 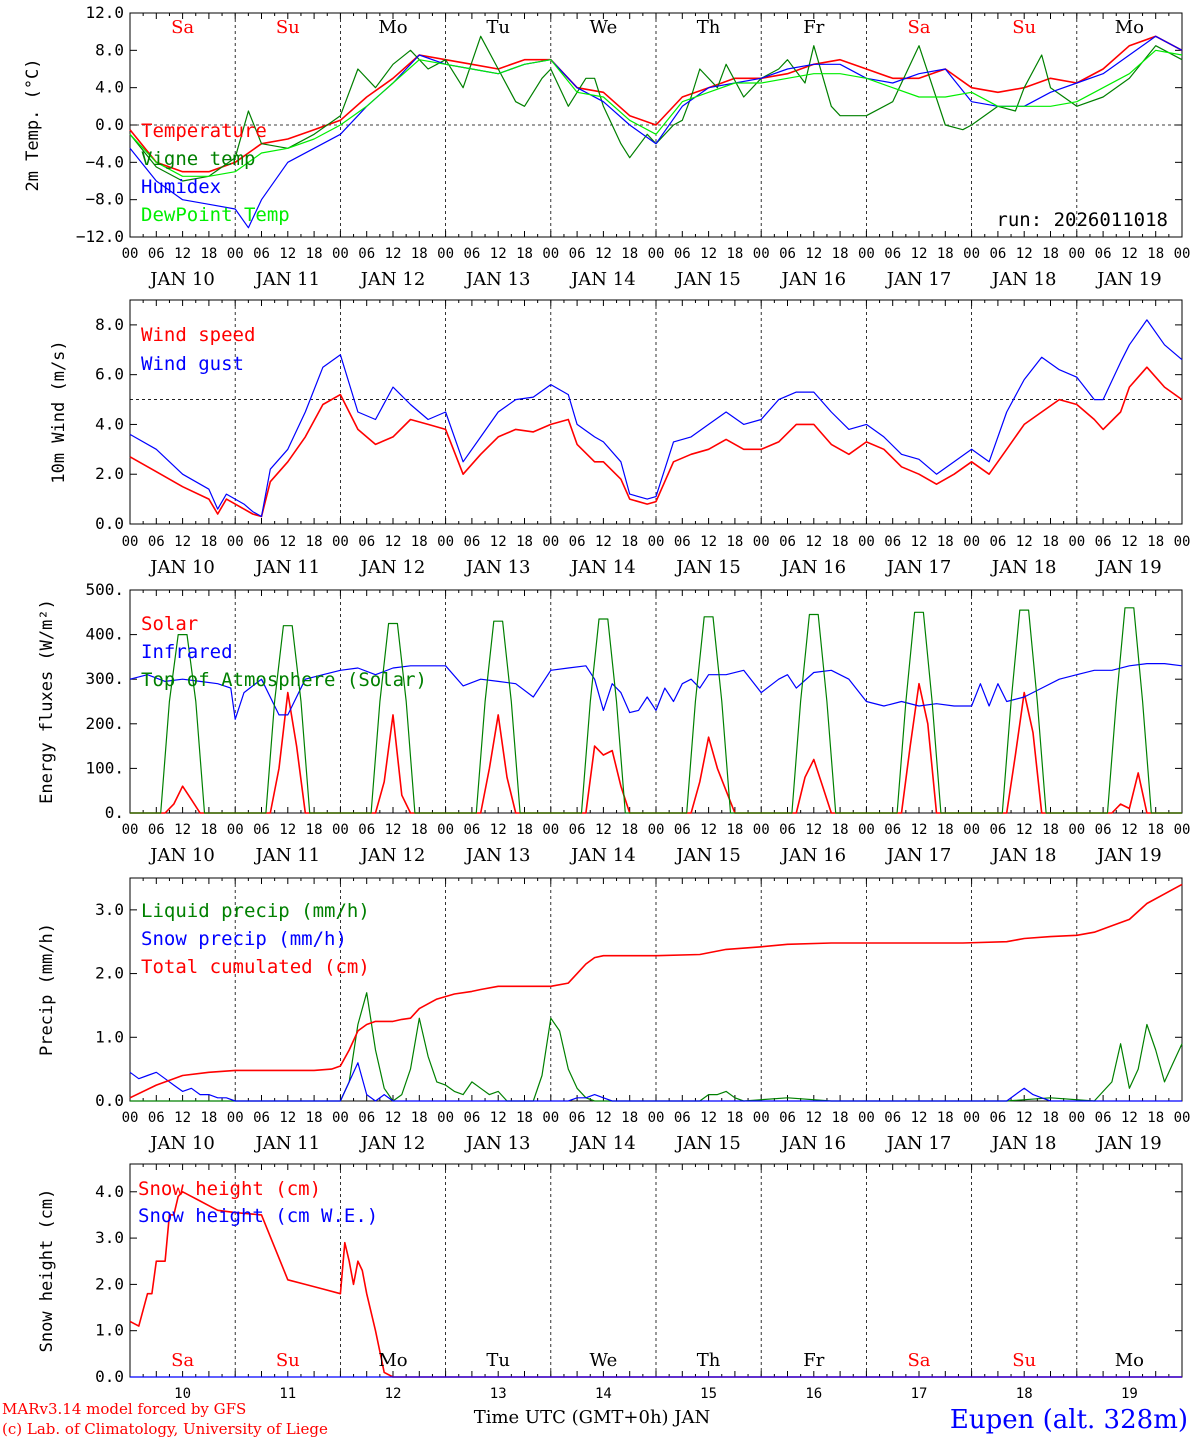 I want to click on day-name-label: Sa, so click(x=182, y=27).